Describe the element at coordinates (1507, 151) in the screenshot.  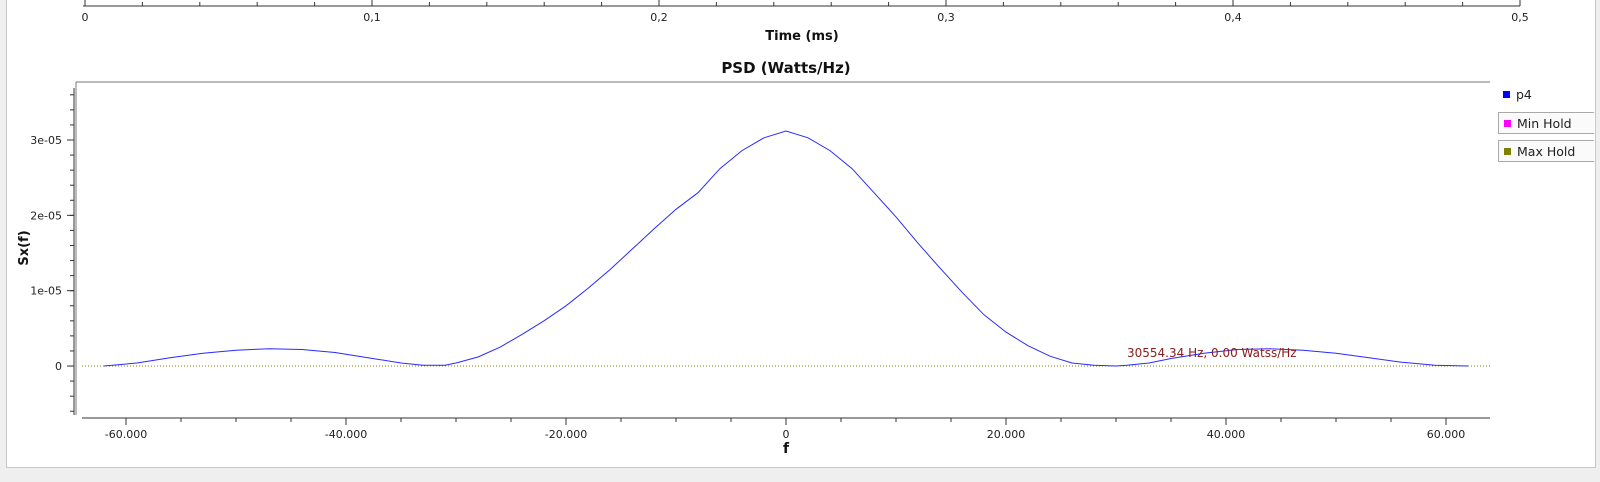
I see `legend-swatch-max-hold` at that location.